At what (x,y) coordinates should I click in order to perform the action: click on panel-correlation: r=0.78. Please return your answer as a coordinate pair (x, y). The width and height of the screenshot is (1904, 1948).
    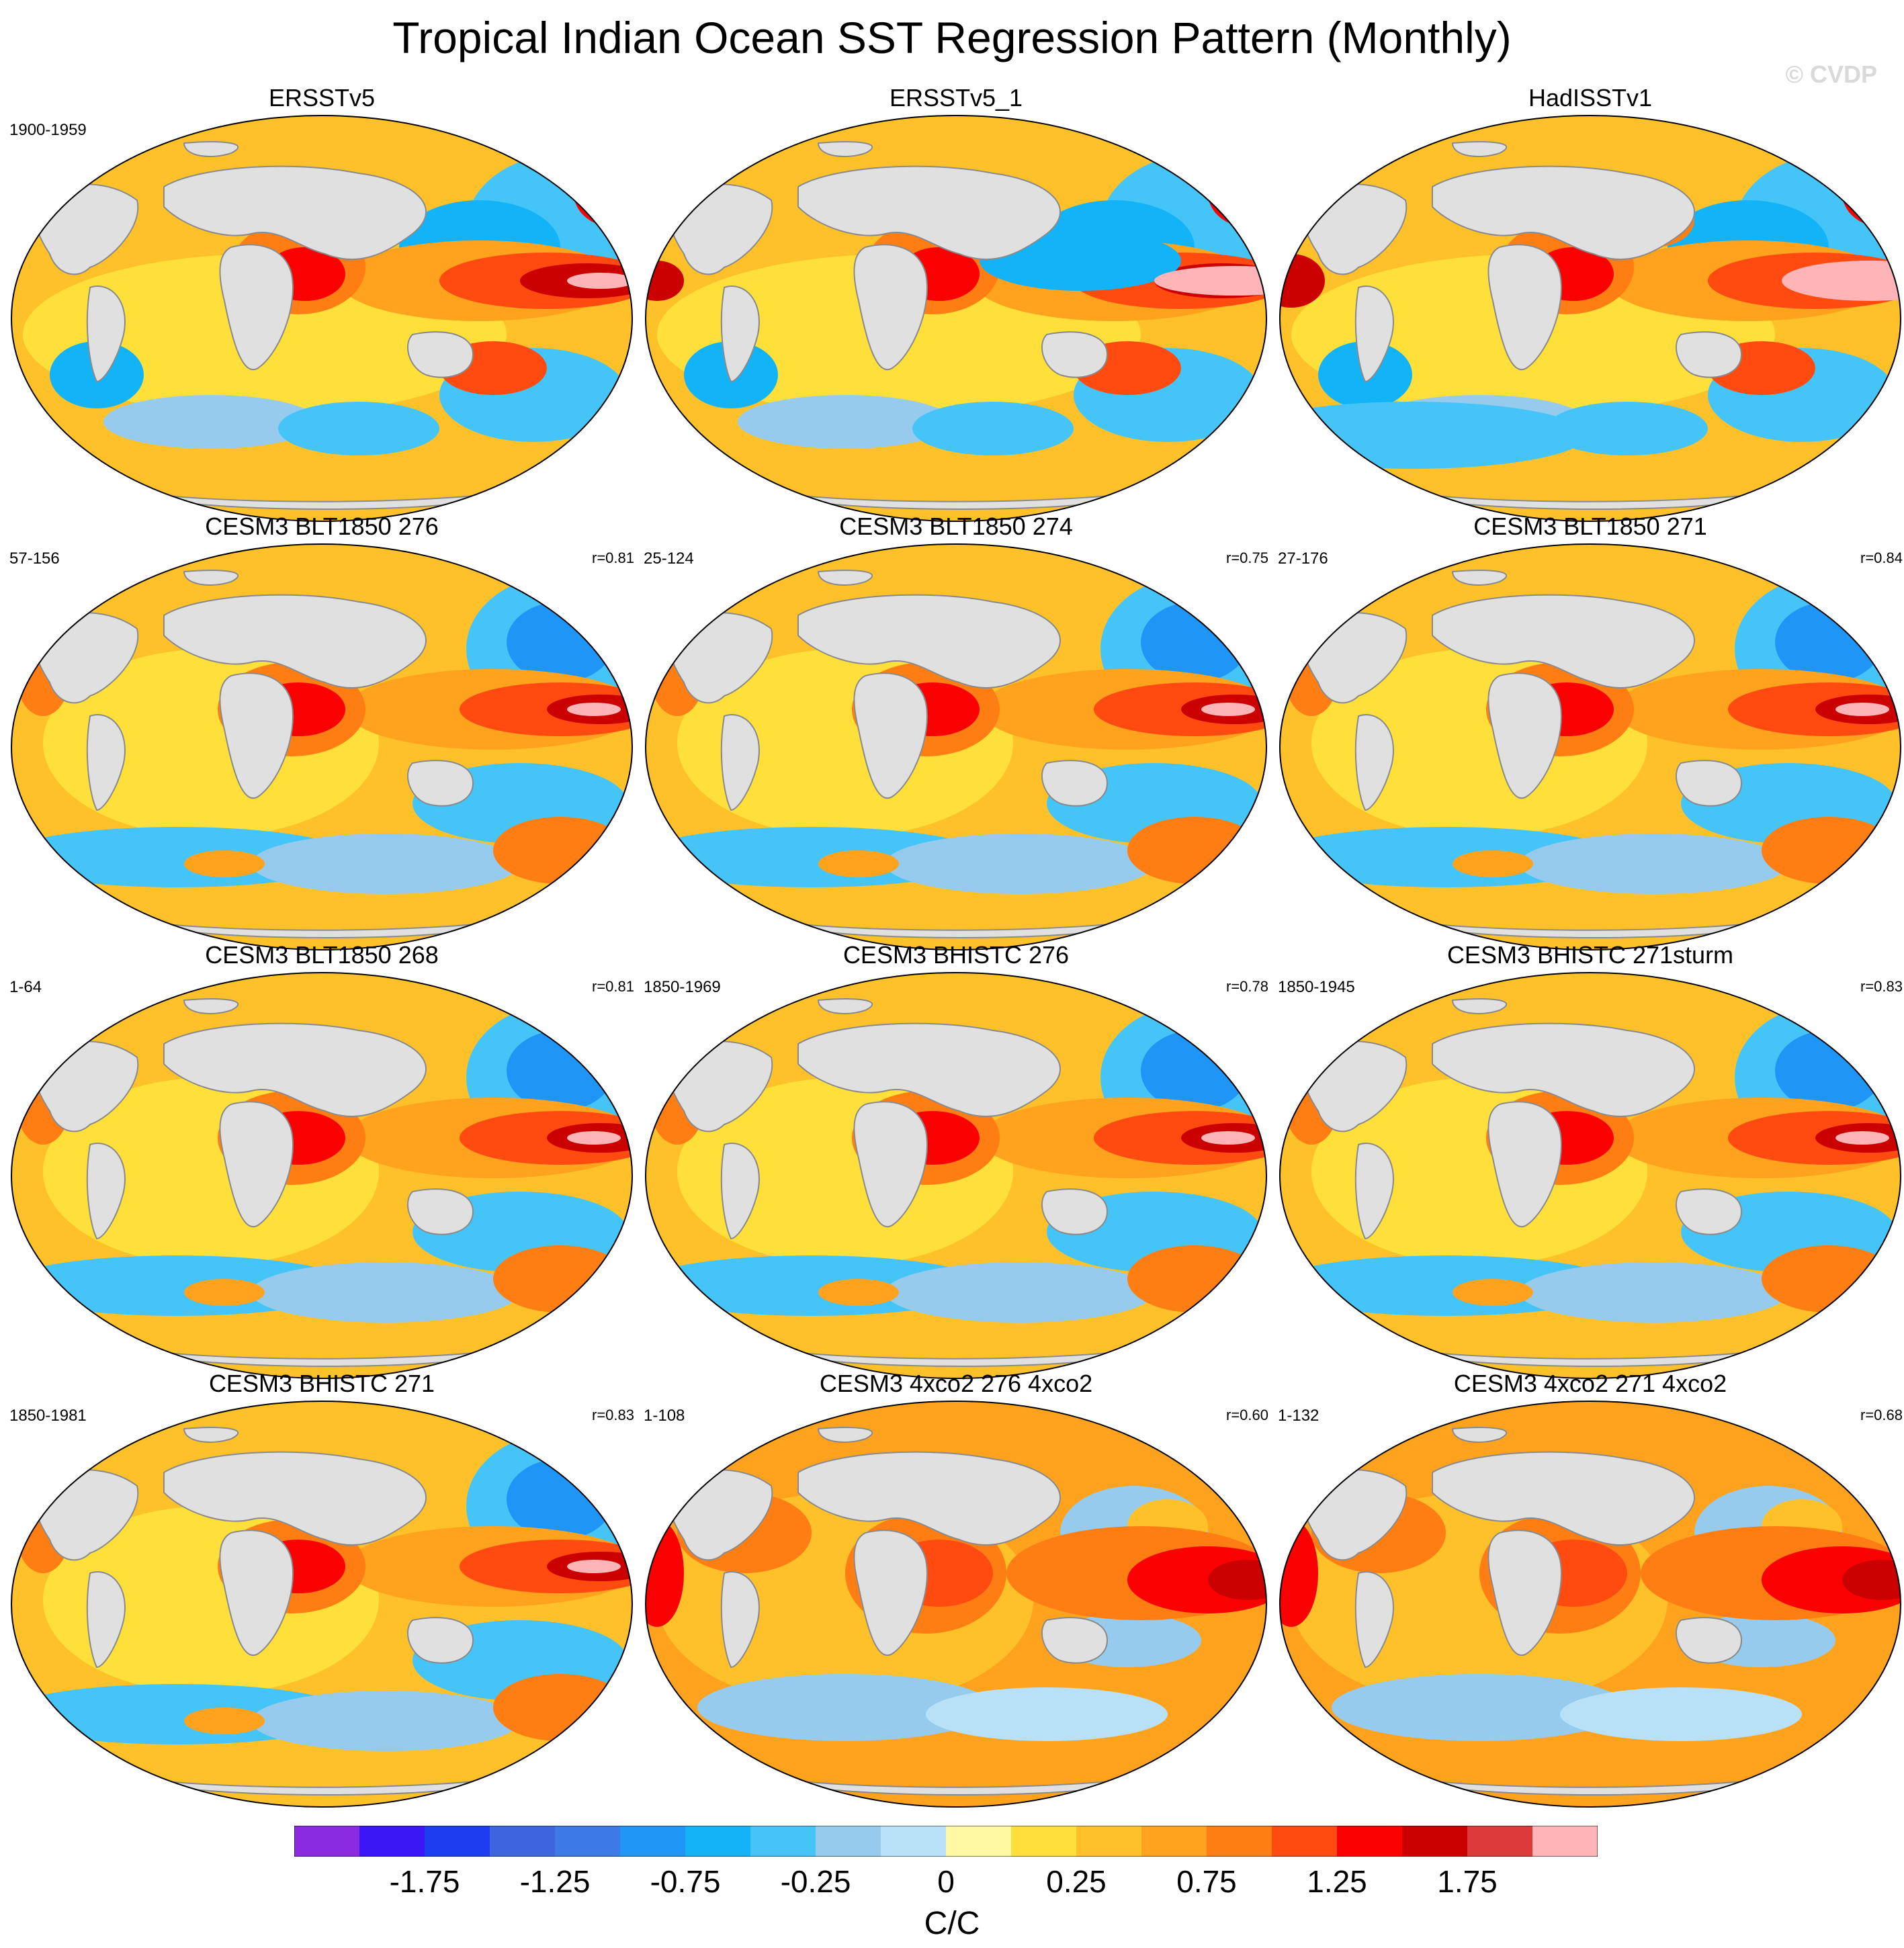
    Looking at the image, I should click on (1247, 986).